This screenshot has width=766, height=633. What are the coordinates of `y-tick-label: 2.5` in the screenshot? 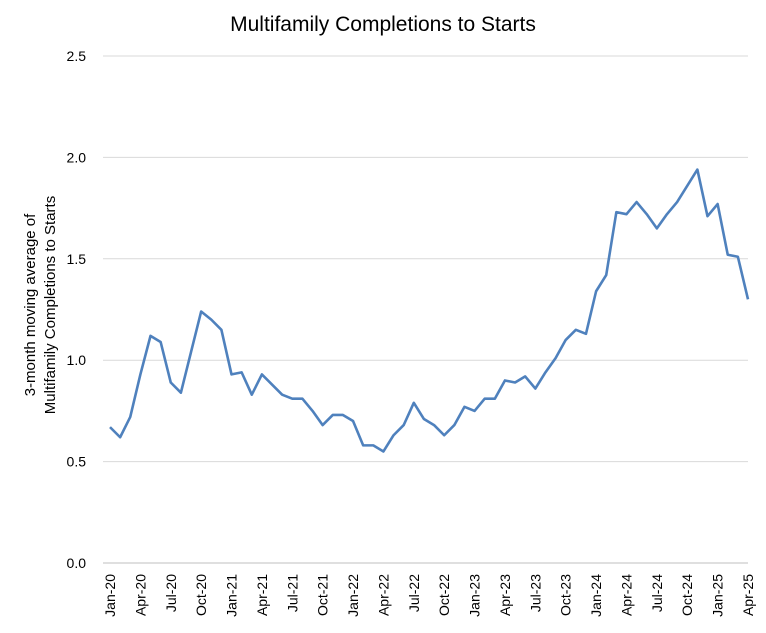 It's located at (77, 56).